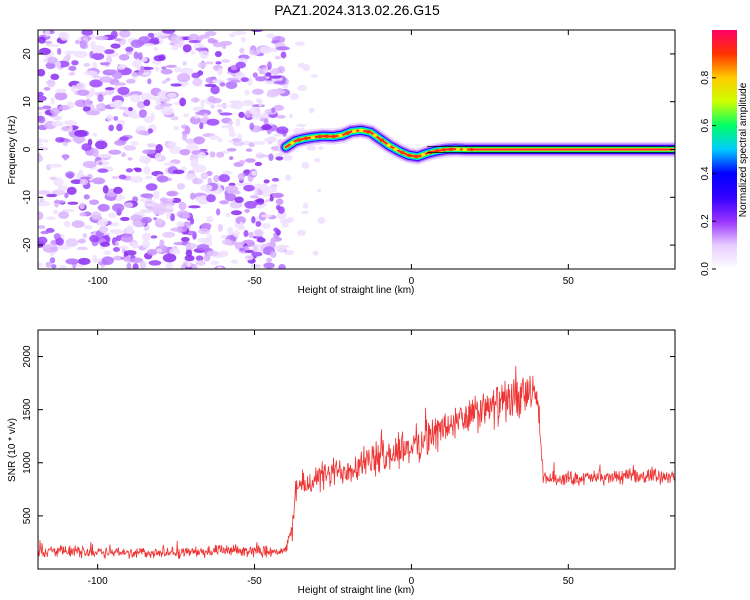 The width and height of the screenshot is (750, 600). What do you see at coordinates (27, 102) in the screenshot?
I see `y-tick-label: 10` at bounding box center [27, 102].